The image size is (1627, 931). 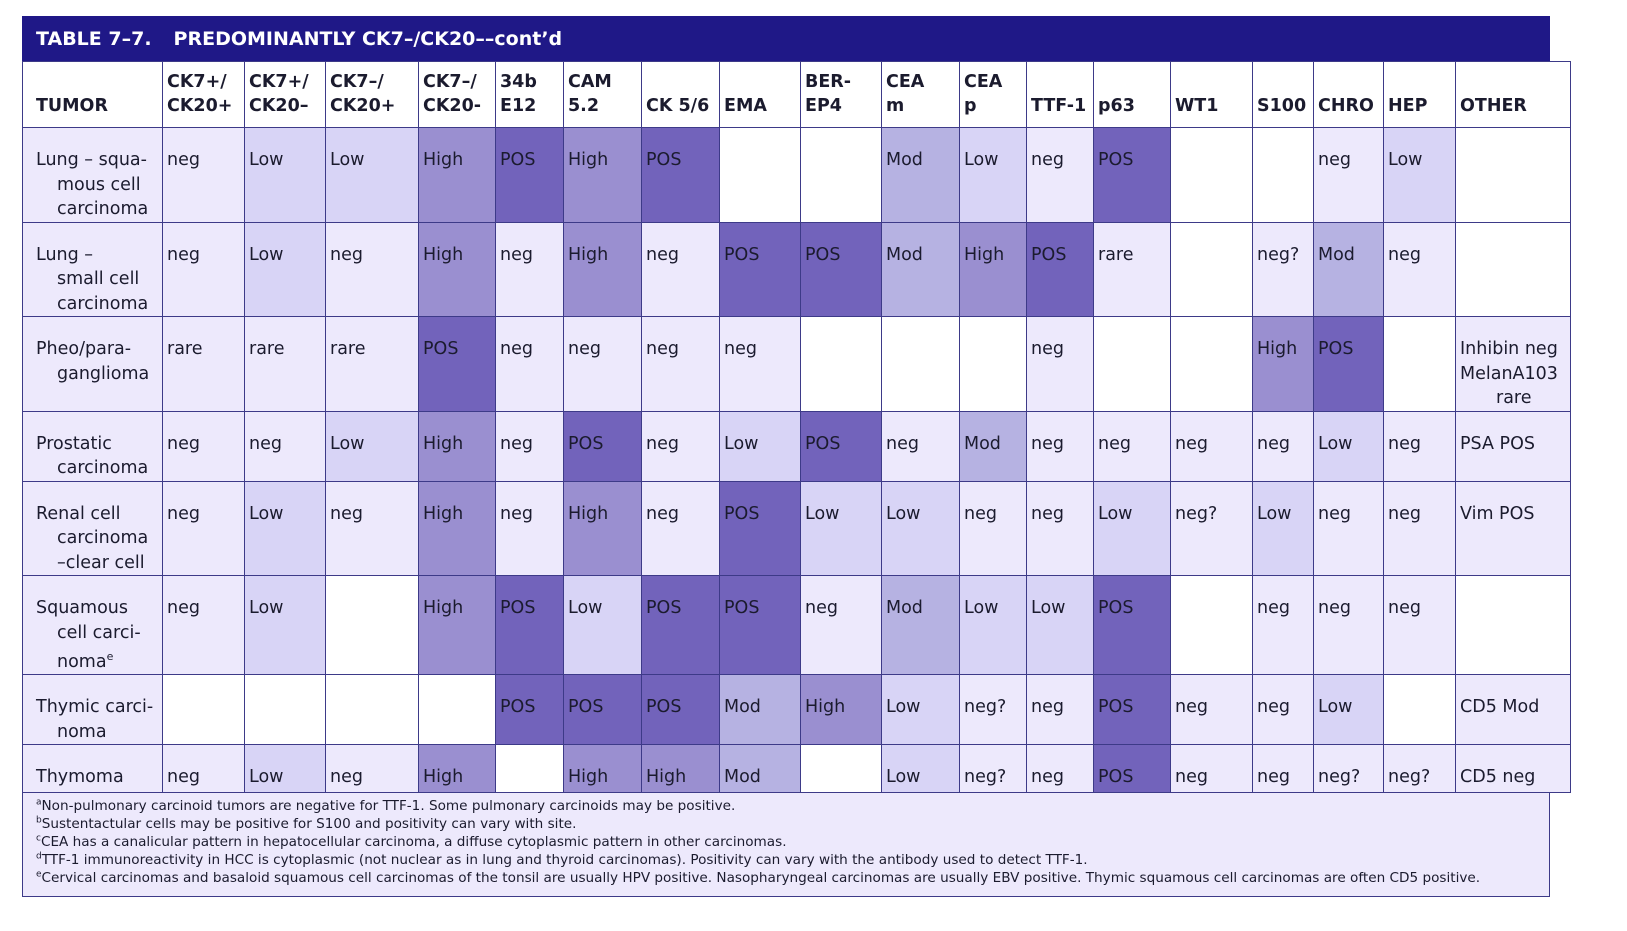 What do you see at coordinates (97, 633) in the screenshot?
I see `tumor-name-line: cell carci-` at bounding box center [97, 633].